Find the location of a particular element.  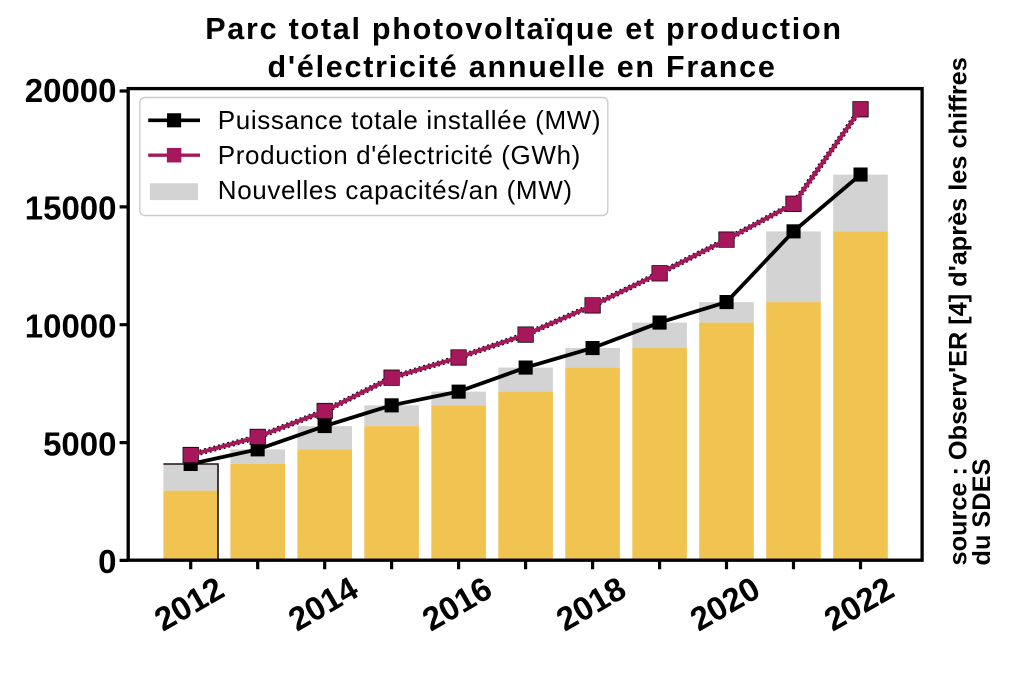

svg-text: Nouvelles capacités/an (MW) is located at coordinates (395, 190).